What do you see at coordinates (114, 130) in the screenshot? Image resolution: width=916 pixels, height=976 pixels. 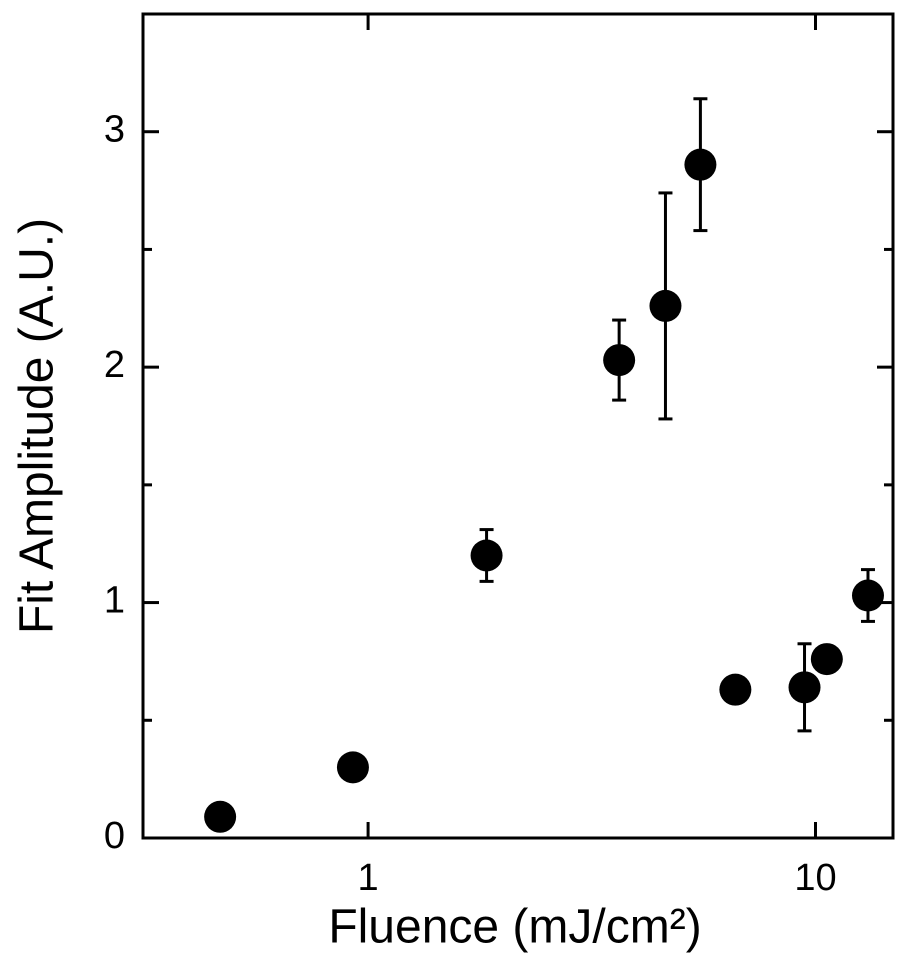 I see `y-tick-label: 3` at bounding box center [114, 130].